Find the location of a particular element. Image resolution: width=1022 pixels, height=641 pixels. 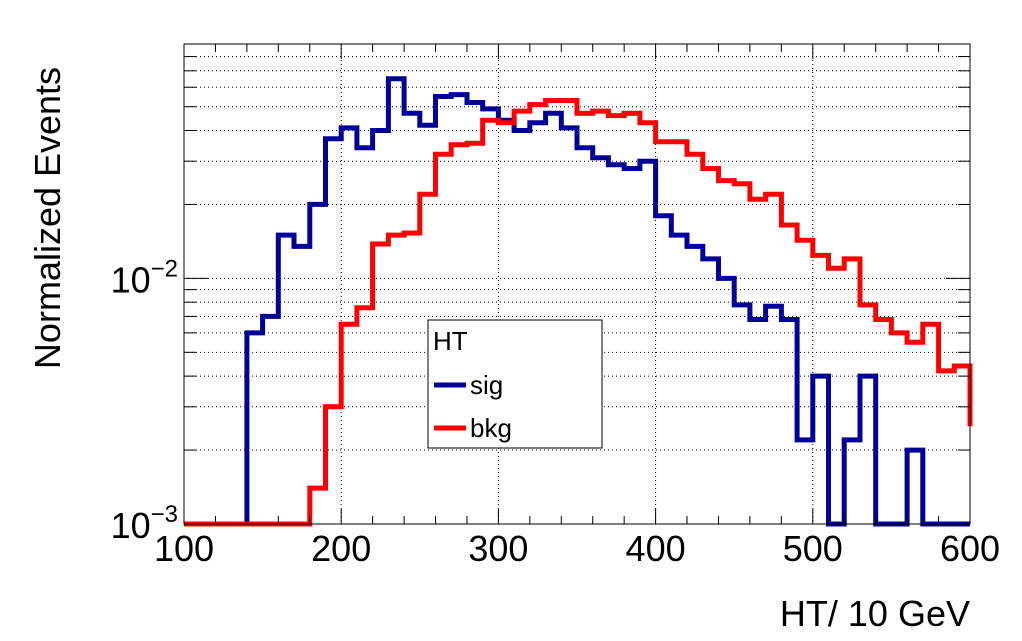

y-tick-labels: 10⁻³ 10⁻² is located at coordinates (144, 400).